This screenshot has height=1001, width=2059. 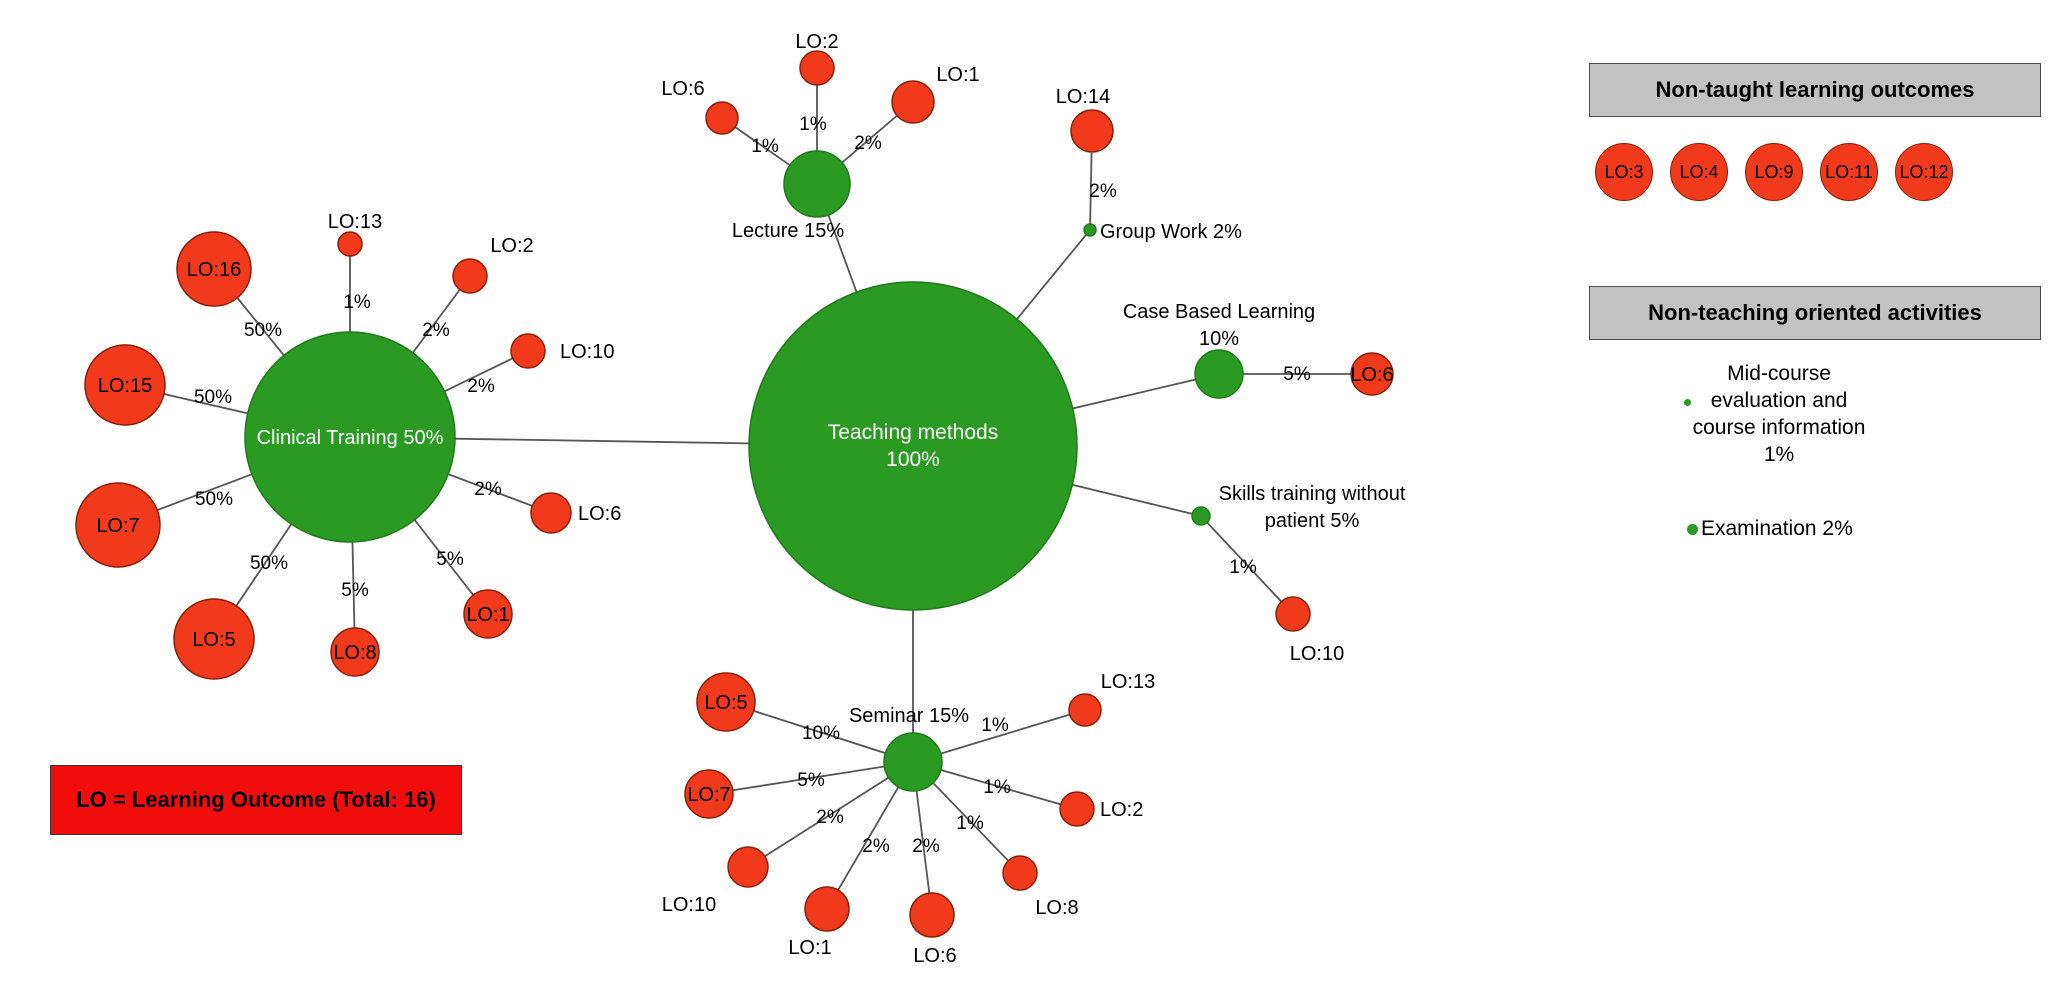 What do you see at coordinates (214, 499) in the screenshot?
I see `edge-label-clinical-lo7-clinical: 50%` at bounding box center [214, 499].